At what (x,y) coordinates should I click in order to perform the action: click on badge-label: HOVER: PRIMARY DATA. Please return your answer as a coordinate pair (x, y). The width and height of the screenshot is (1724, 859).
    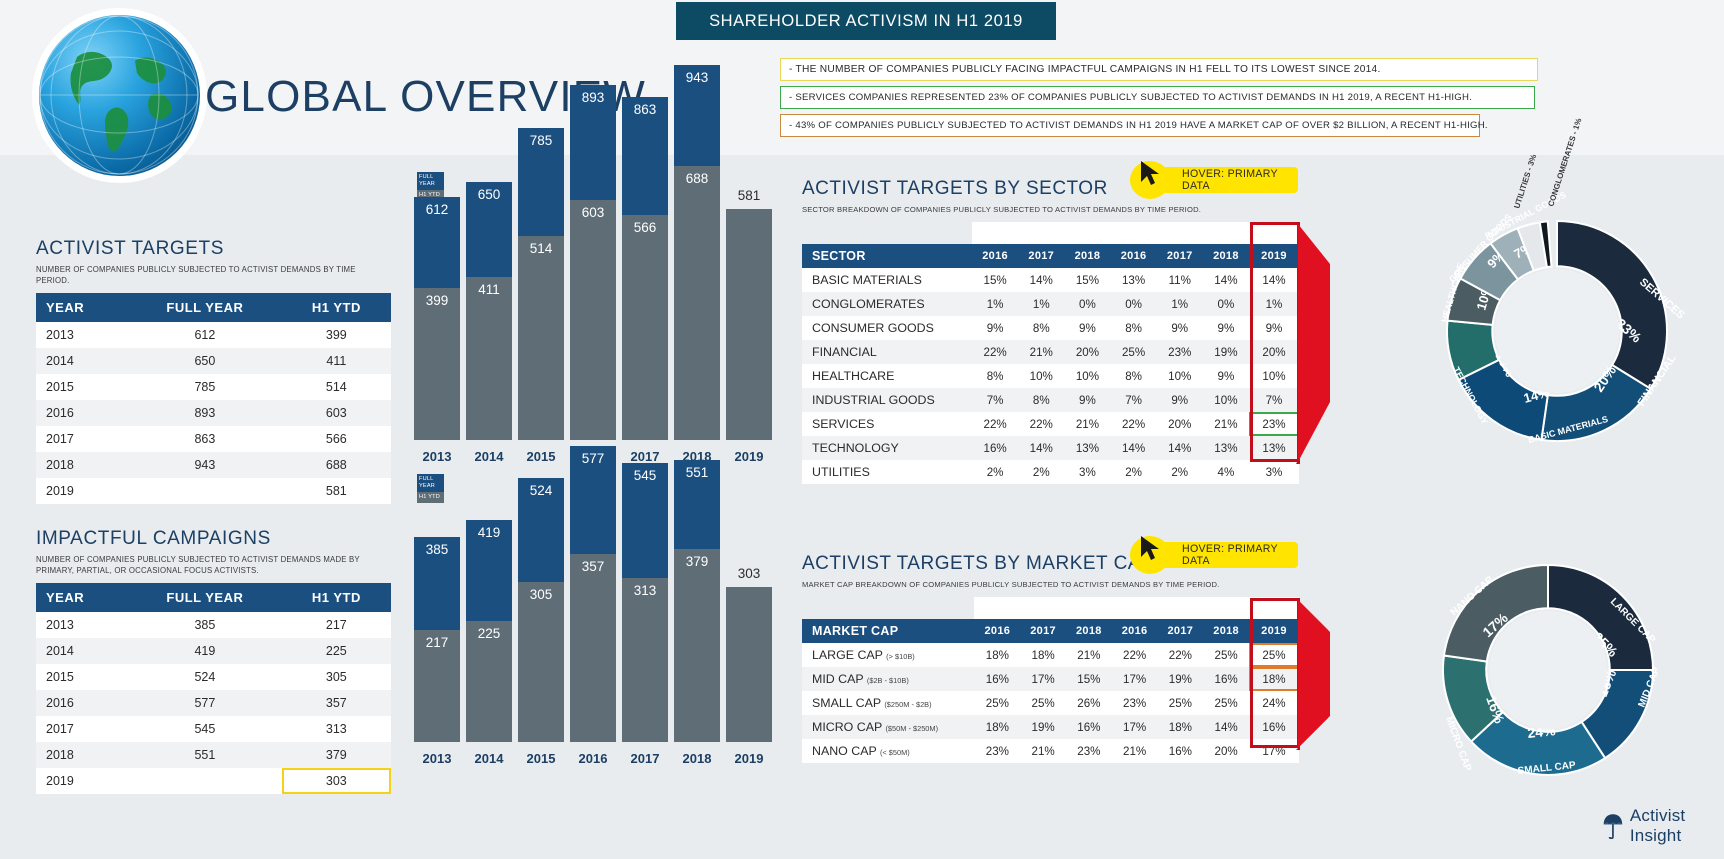
    Looking at the image, I should click on (1230, 180).